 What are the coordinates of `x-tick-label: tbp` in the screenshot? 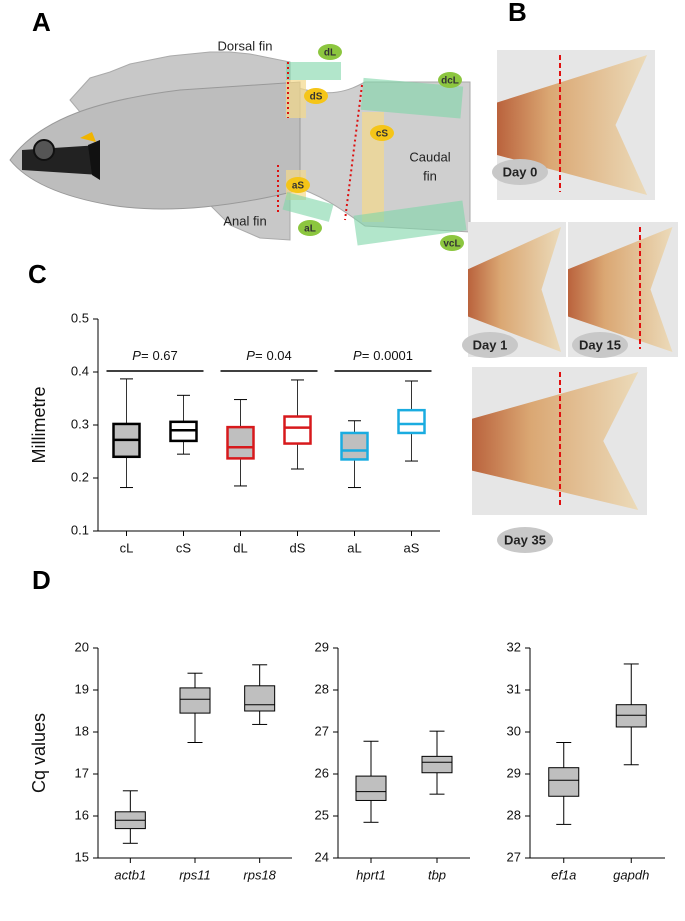 It's located at (437, 874).